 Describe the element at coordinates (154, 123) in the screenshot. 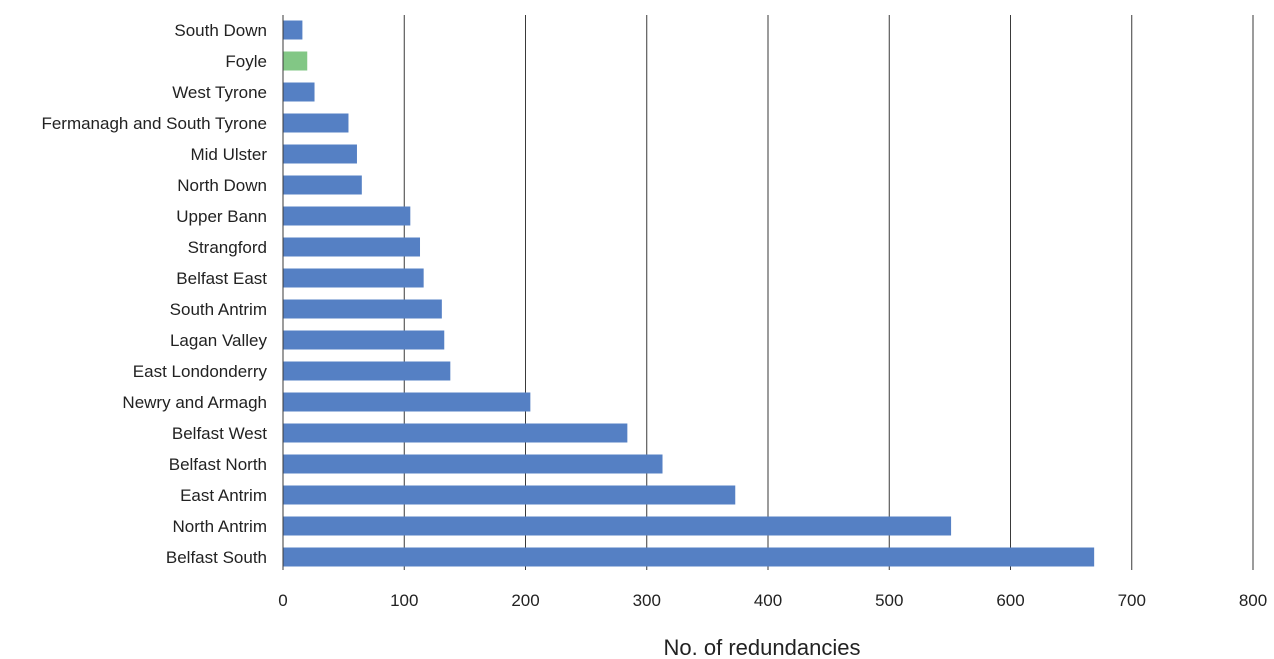

I see `category-label: Fermanagh and South Tyrone` at that location.